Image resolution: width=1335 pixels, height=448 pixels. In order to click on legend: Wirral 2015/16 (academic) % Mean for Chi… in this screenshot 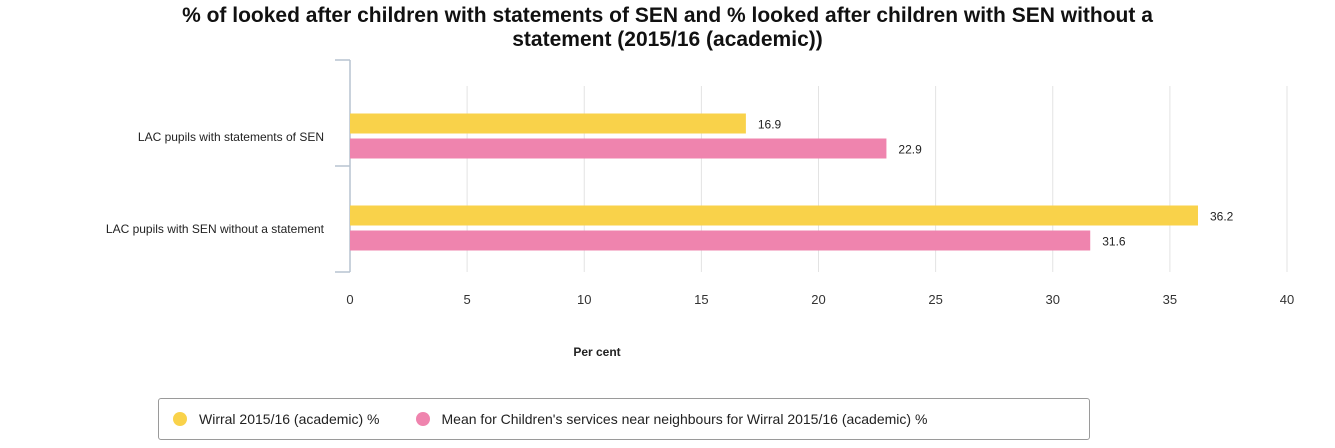, I will do `click(624, 419)`.